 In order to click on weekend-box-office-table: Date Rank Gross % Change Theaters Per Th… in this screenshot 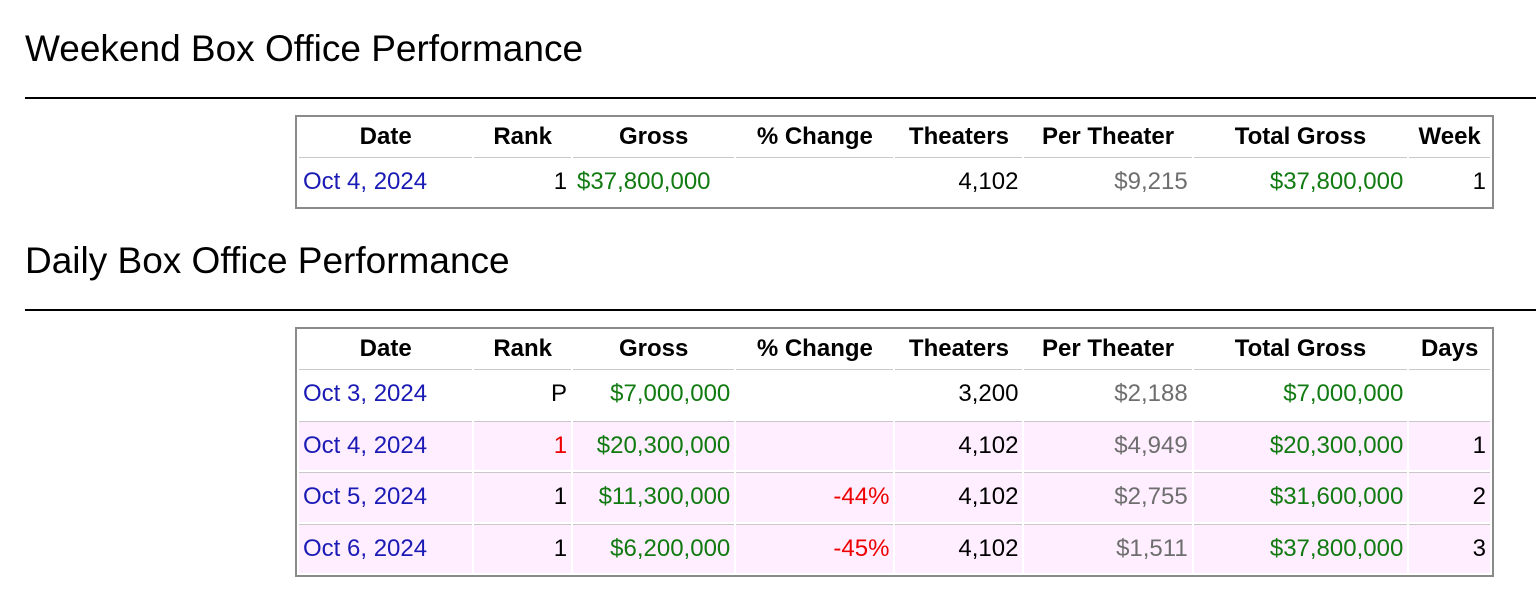, I will do `click(894, 162)`.